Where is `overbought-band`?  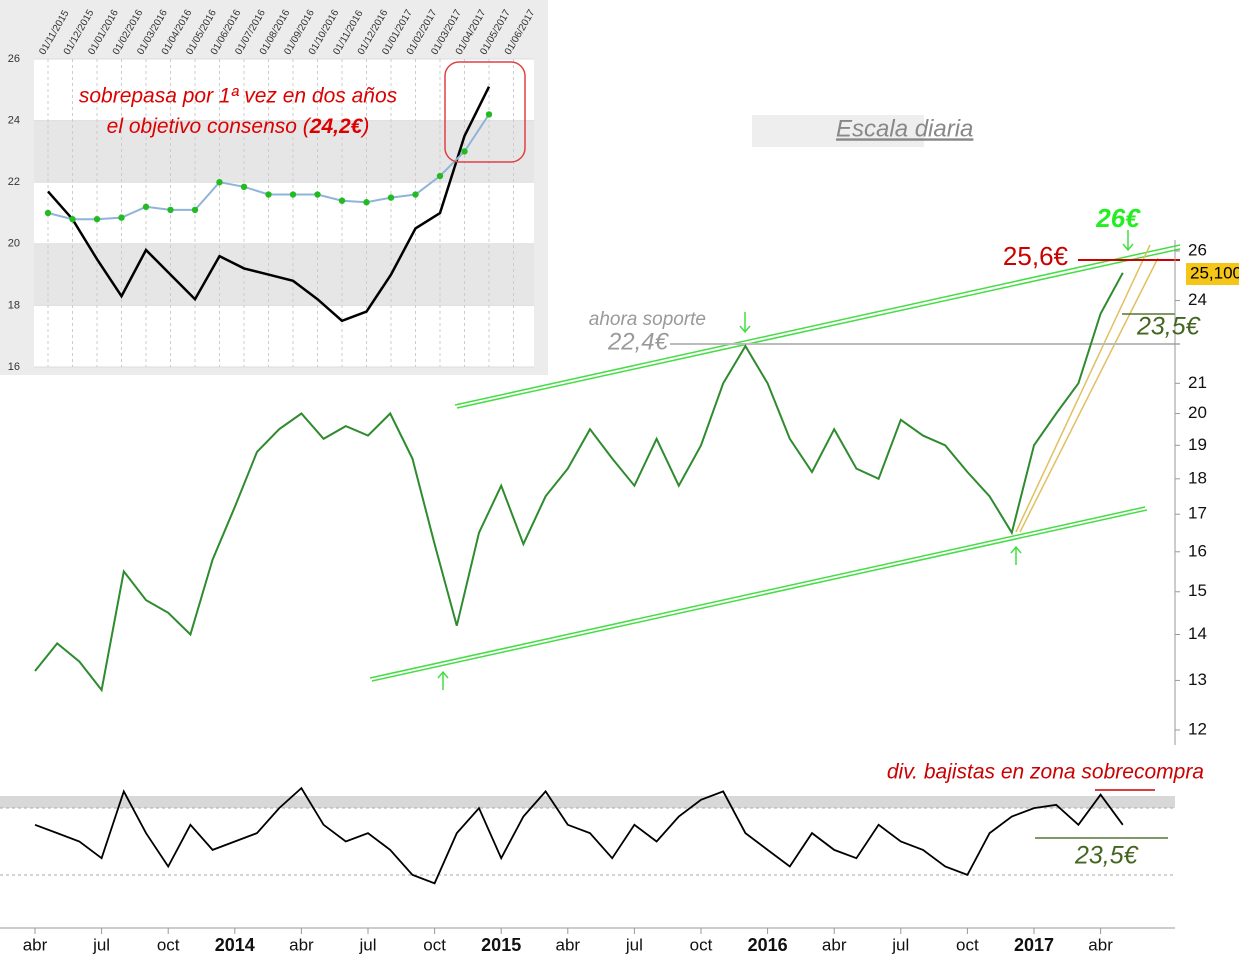 overbought-band is located at coordinates (587, 802).